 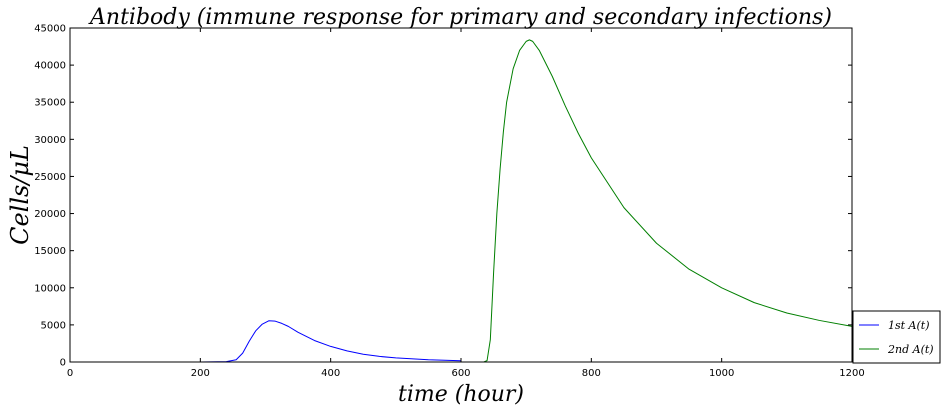 I want to click on x-tick-label: 0, so click(x=70, y=373).